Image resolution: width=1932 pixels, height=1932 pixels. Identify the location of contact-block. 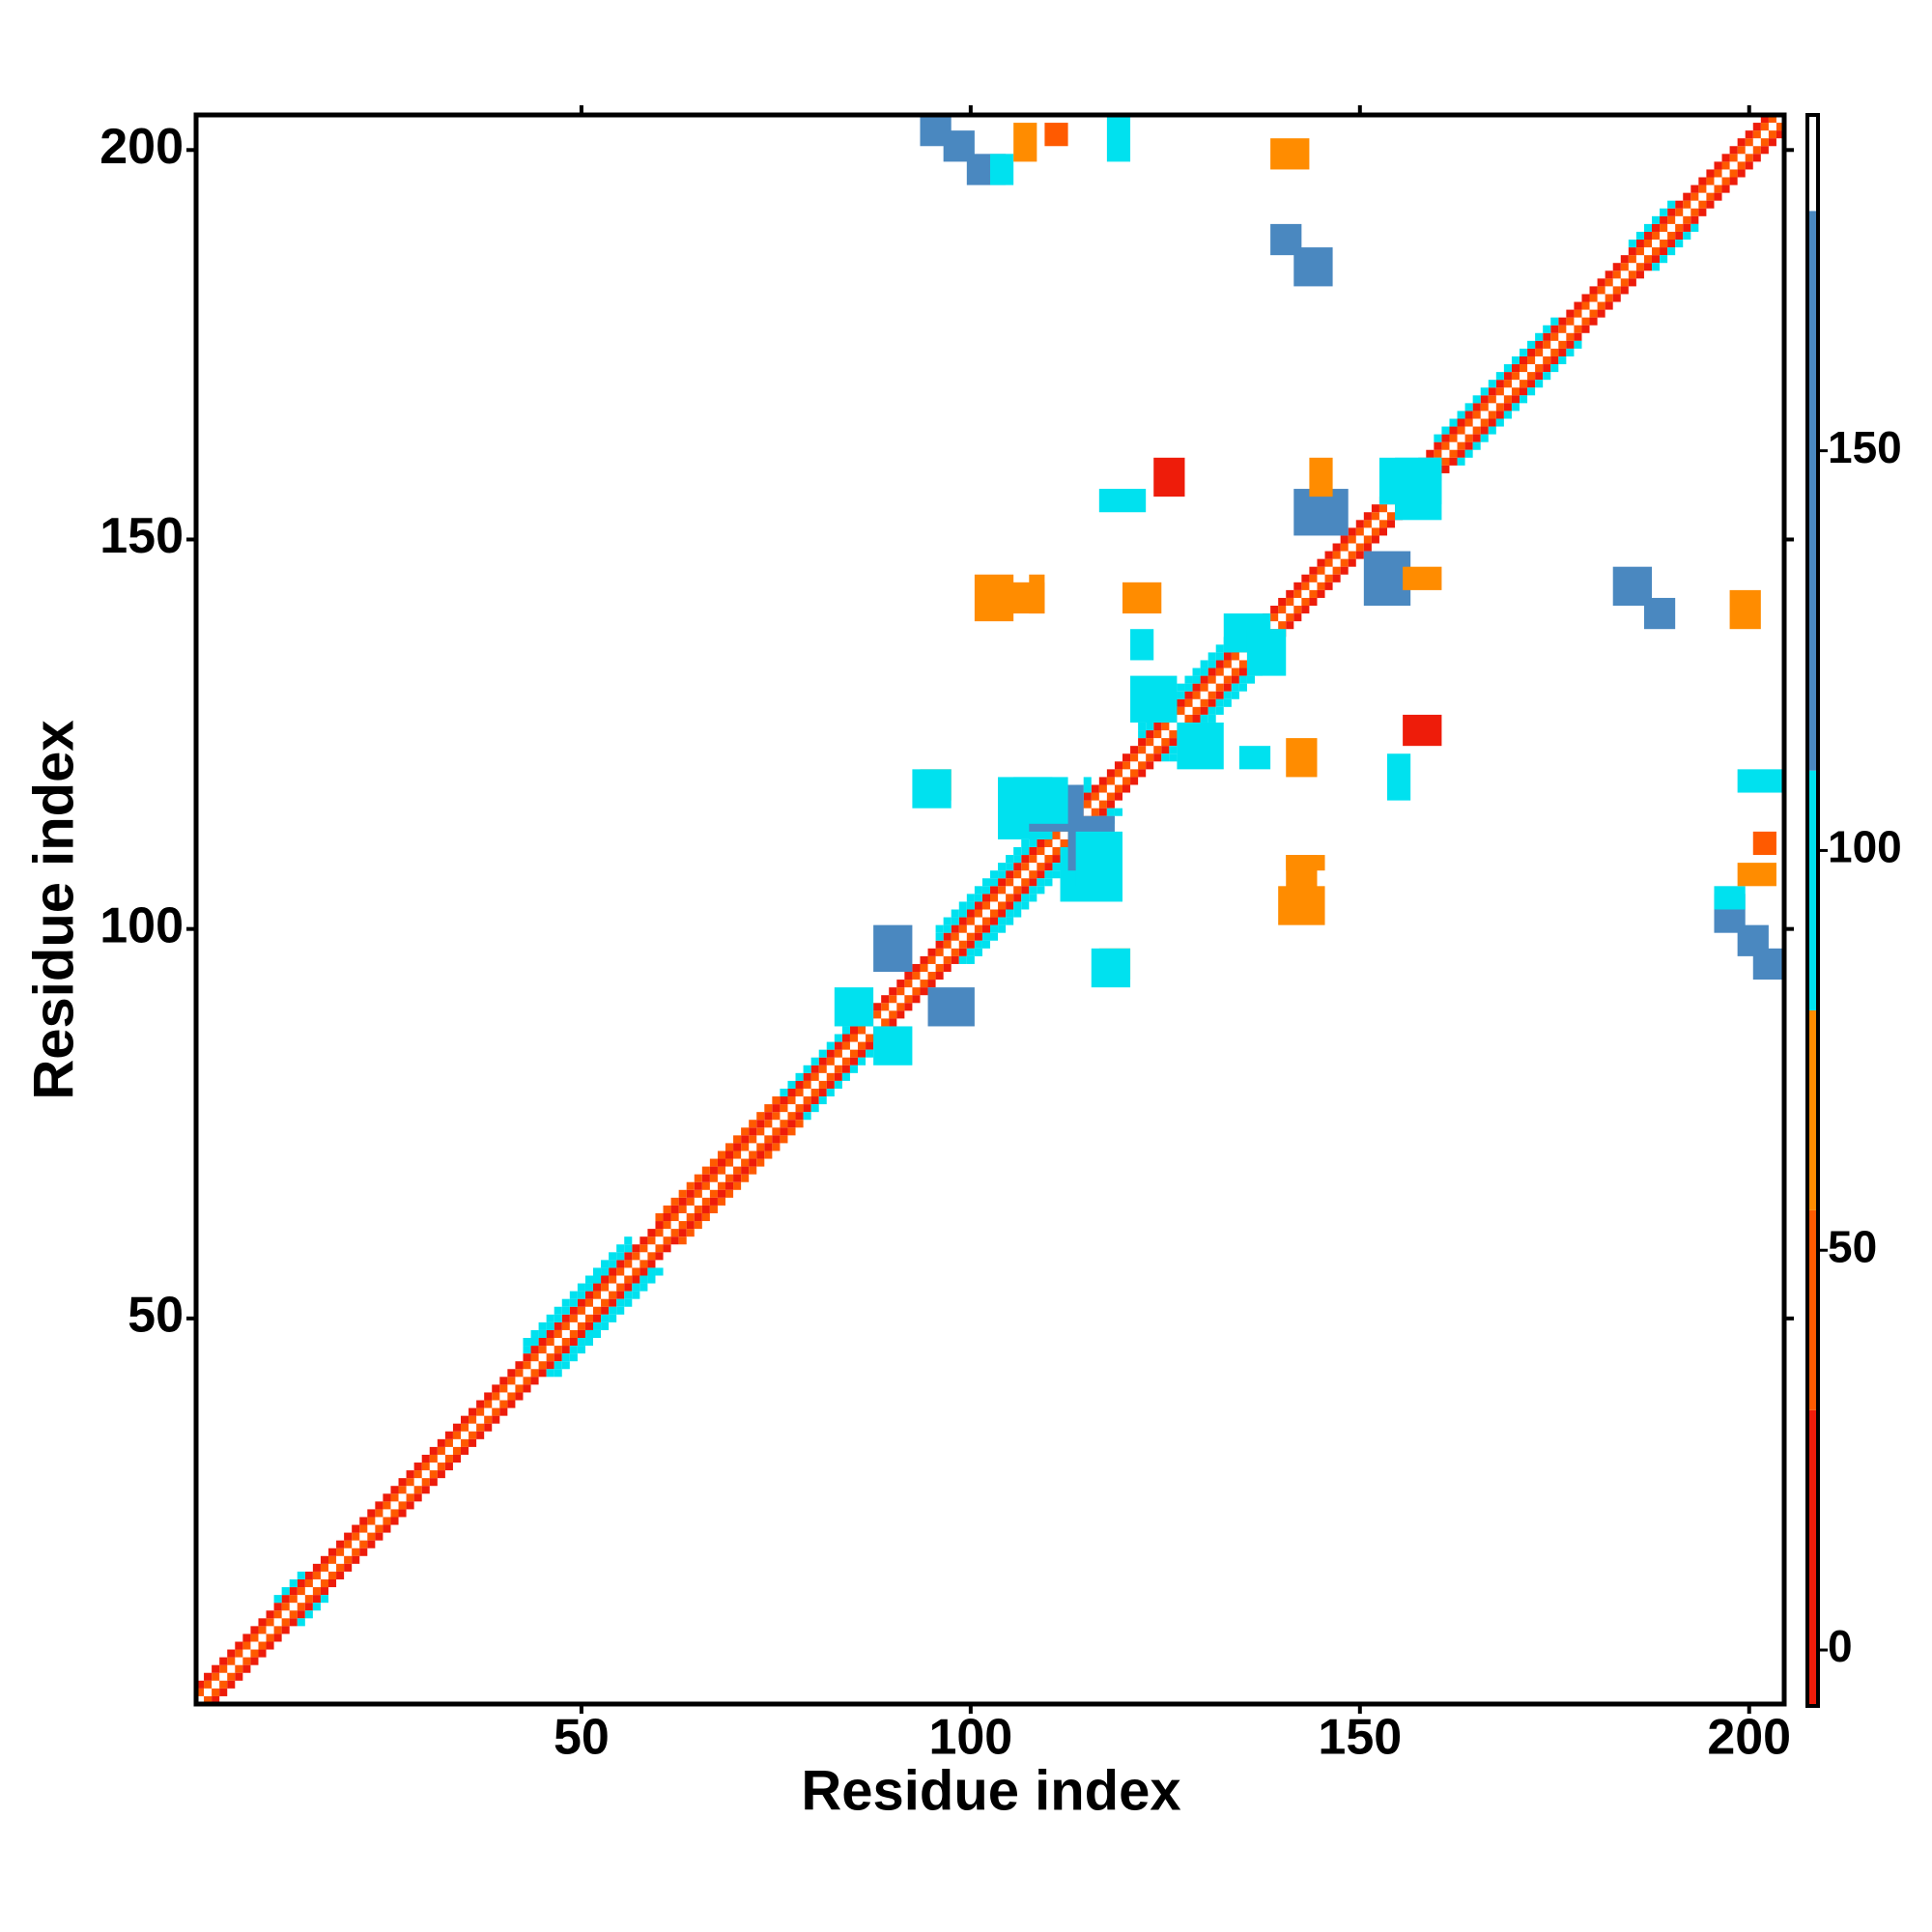
(1037, 594).